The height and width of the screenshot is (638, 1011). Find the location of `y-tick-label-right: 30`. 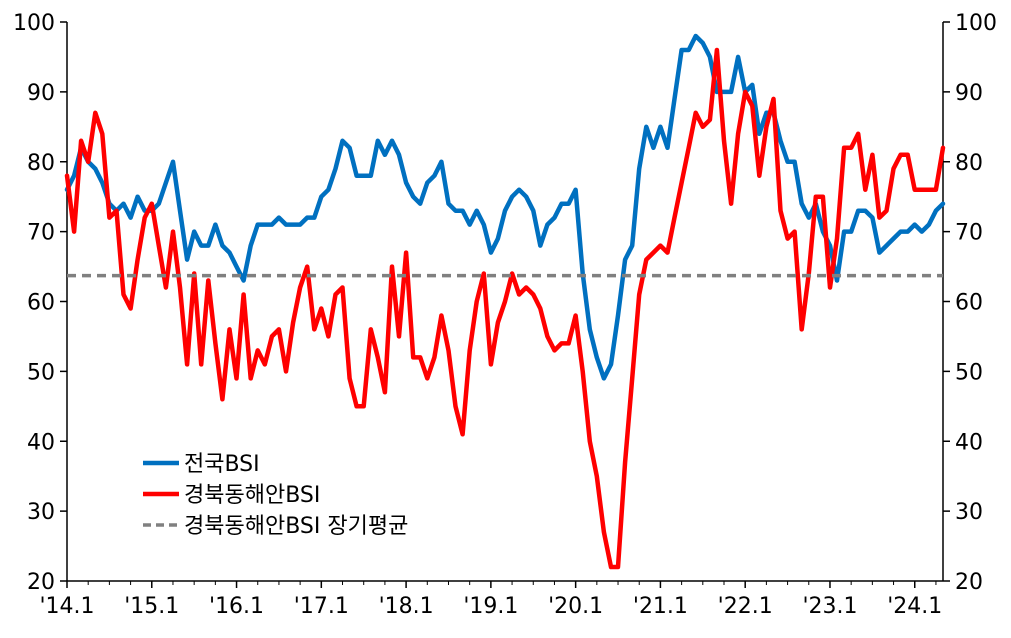

y-tick-label-right: 30 is located at coordinates (969, 512).